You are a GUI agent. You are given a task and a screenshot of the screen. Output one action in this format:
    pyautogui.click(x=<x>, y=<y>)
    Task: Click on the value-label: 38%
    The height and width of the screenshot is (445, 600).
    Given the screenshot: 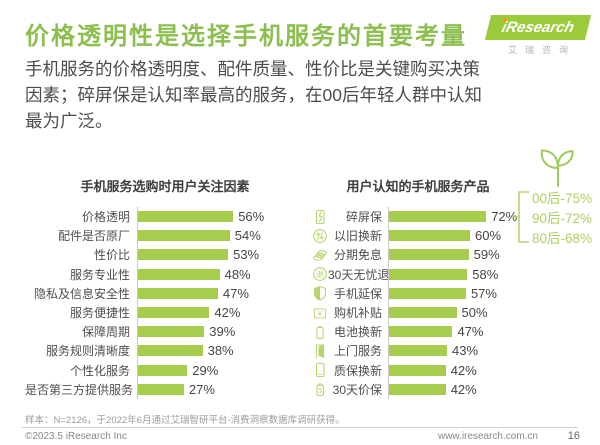 What is the action you would take?
    pyautogui.click(x=220, y=351)
    